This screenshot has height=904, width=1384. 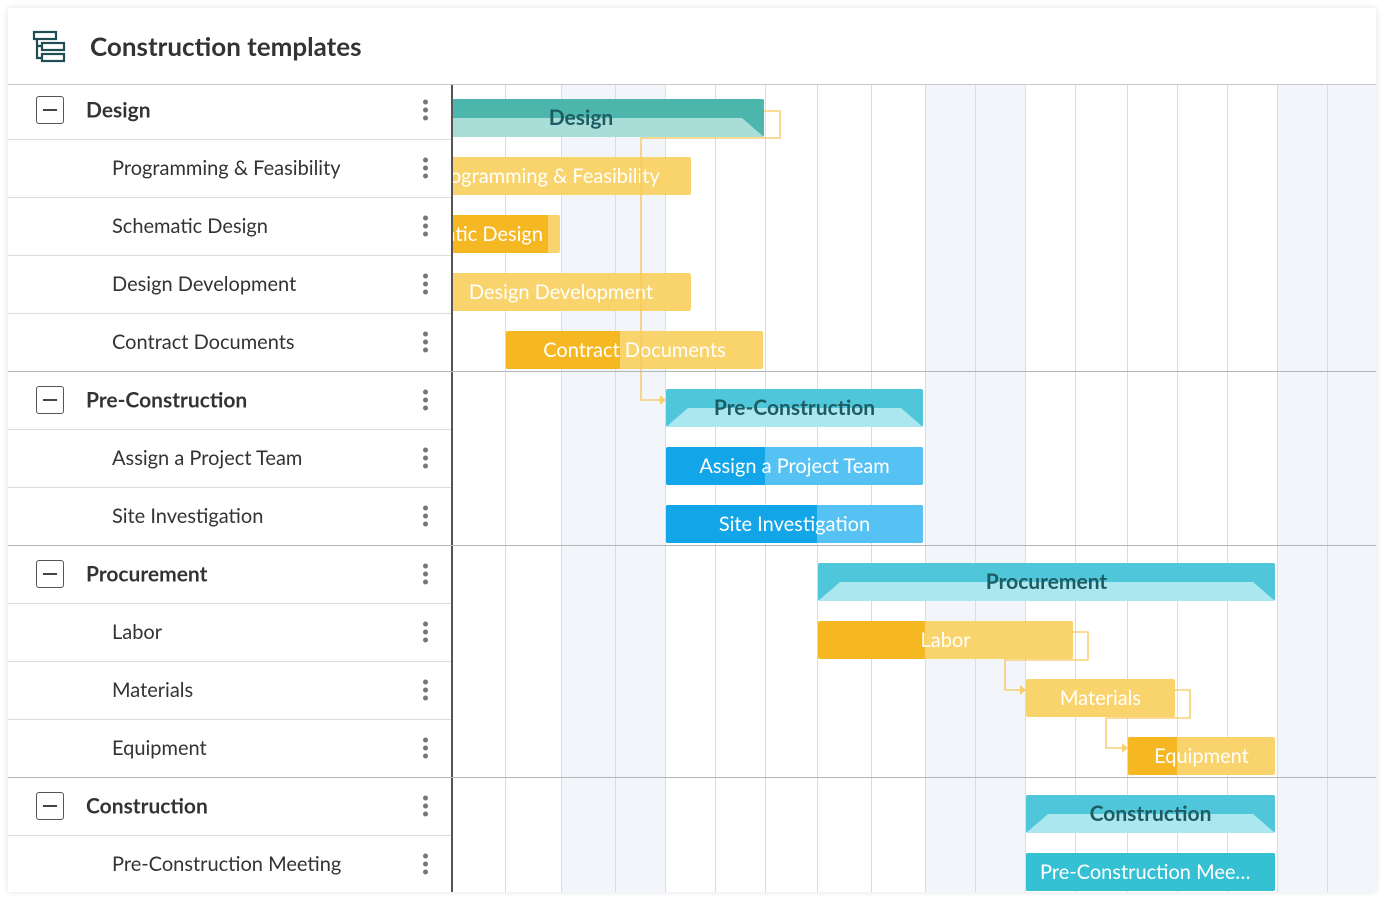 What do you see at coordinates (794, 466) in the screenshot?
I see `task-bar: Assign a Project Team` at bounding box center [794, 466].